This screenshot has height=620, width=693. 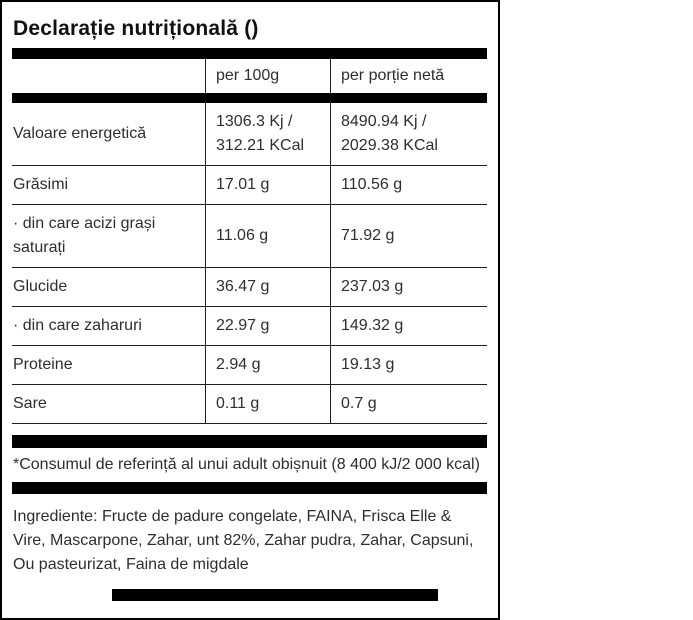 I want to click on value-per-portie: 71.92 g, so click(x=408, y=236).